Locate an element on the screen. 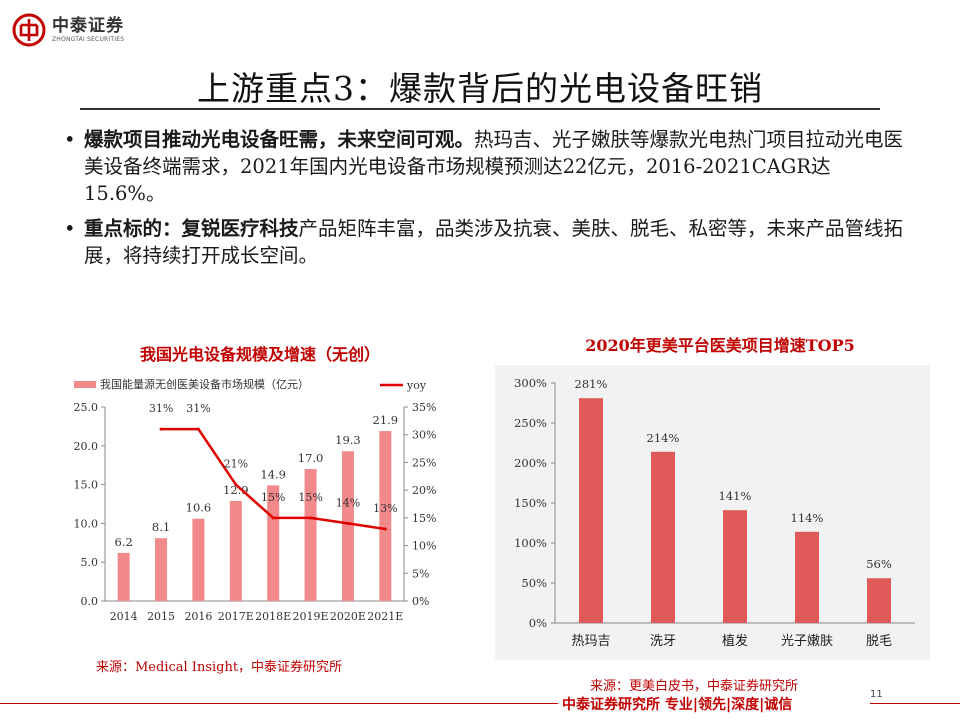  y-right-tick-label: 30% is located at coordinates (424, 435).